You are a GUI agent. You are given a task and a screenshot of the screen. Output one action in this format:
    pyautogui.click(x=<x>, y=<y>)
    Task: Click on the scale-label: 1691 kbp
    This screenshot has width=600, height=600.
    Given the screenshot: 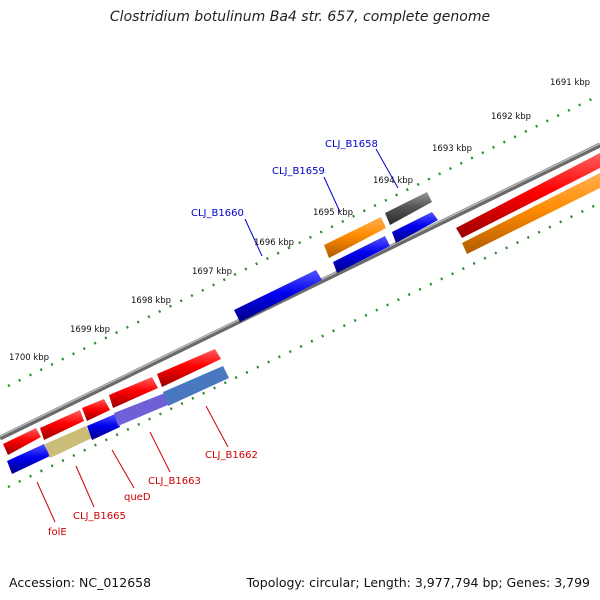 What is the action you would take?
    pyautogui.click(x=570, y=83)
    